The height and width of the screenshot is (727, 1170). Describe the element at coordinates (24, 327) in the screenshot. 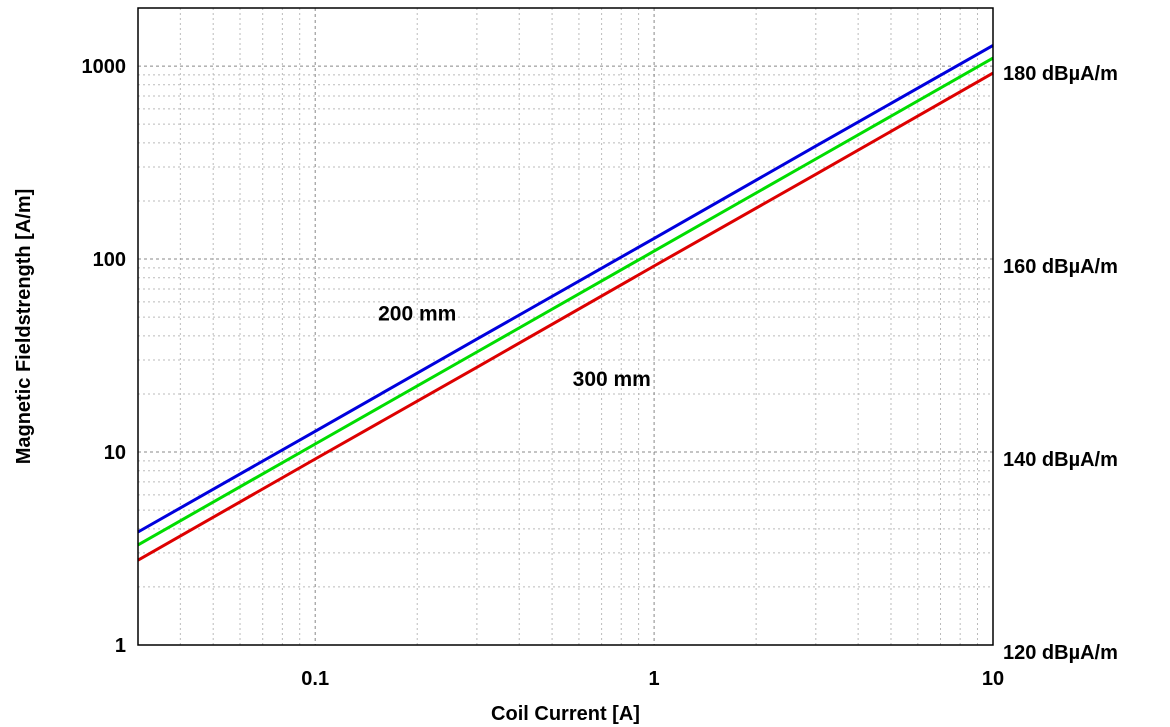

I see `y-axis-title: Magnetic Fieldstrength [A/m]` at that location.